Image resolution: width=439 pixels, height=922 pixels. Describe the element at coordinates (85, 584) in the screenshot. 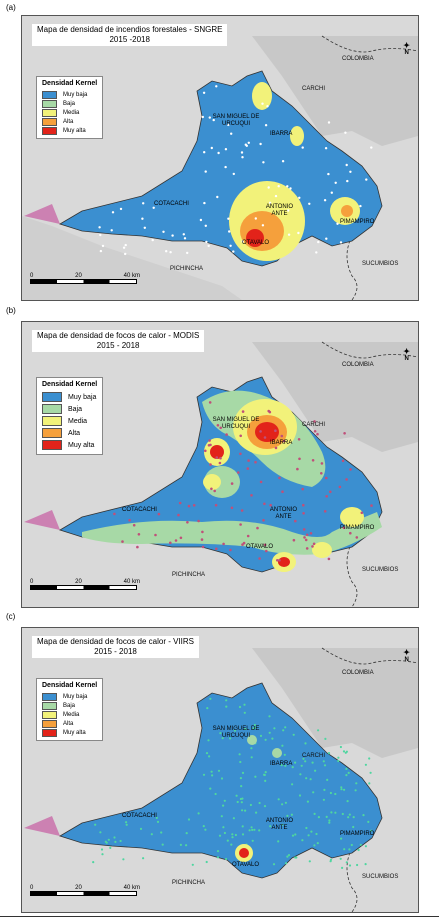

I see `scale-bar: 0 20 40 km` at that location.